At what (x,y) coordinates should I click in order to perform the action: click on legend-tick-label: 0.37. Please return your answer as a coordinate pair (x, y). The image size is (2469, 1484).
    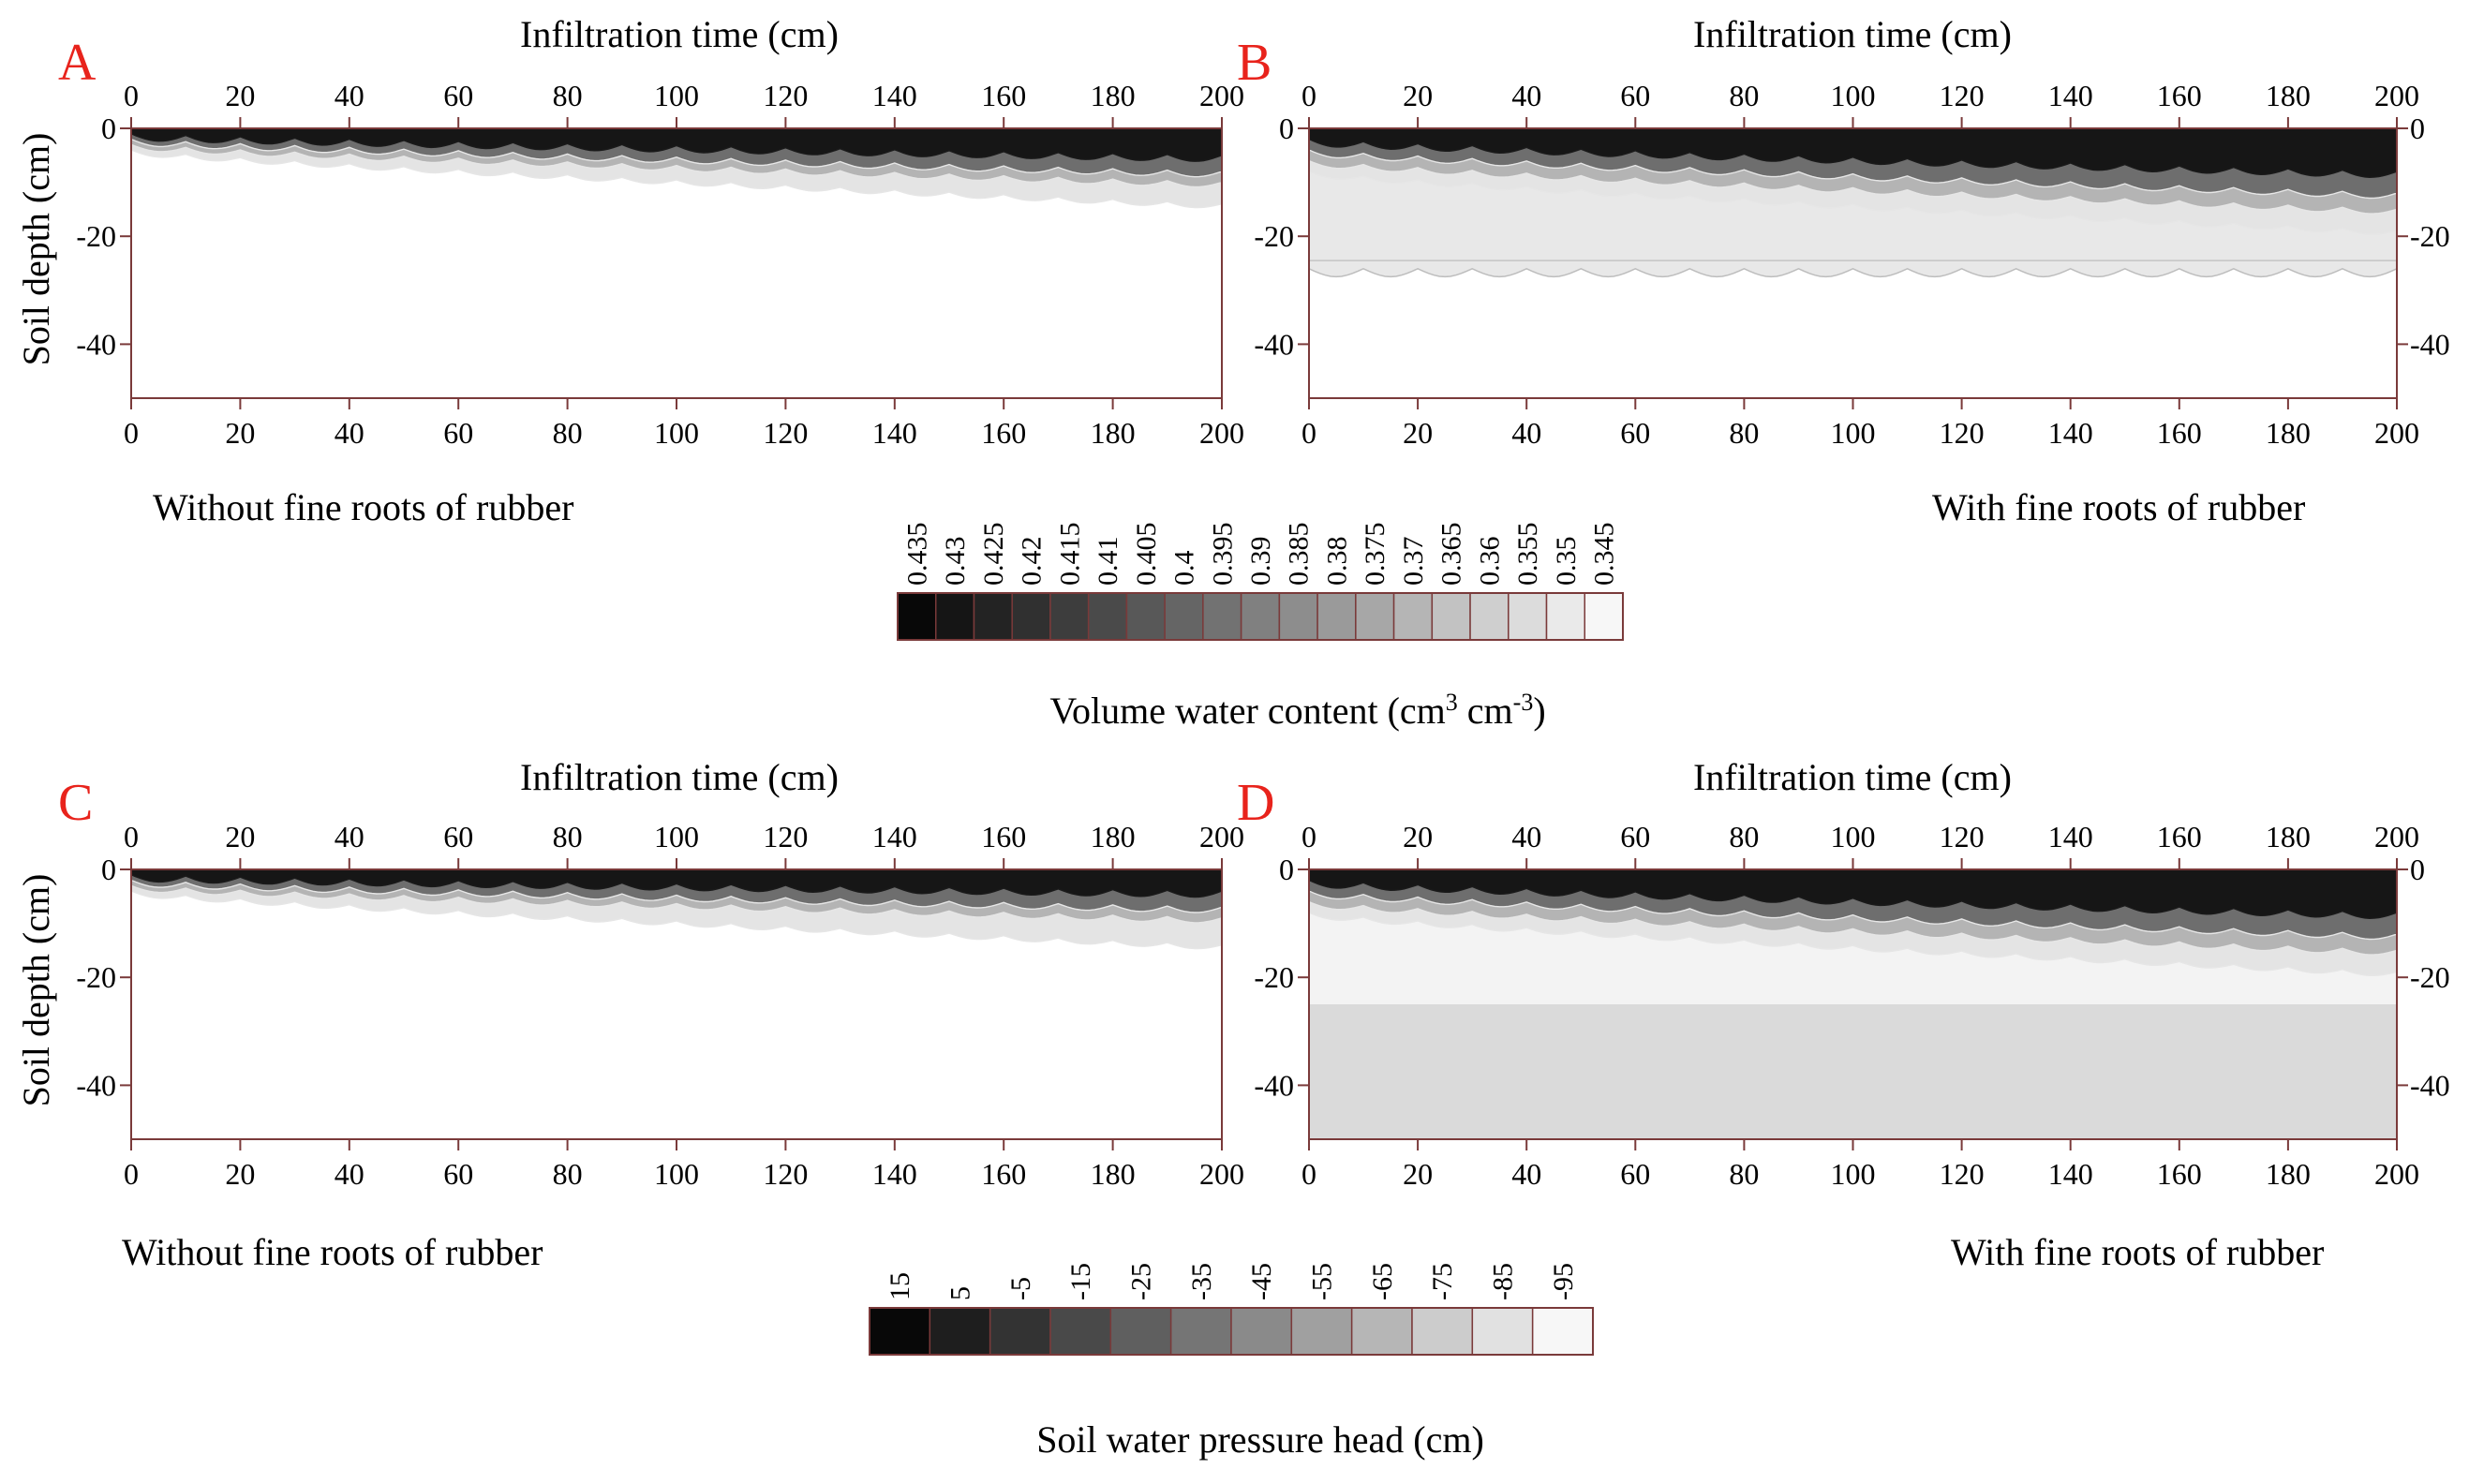
    Looking at the image, I should click on (1413, 561).